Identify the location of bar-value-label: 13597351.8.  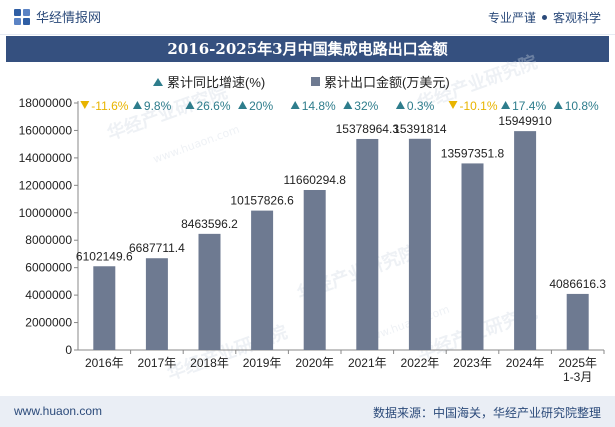
(473, 153).